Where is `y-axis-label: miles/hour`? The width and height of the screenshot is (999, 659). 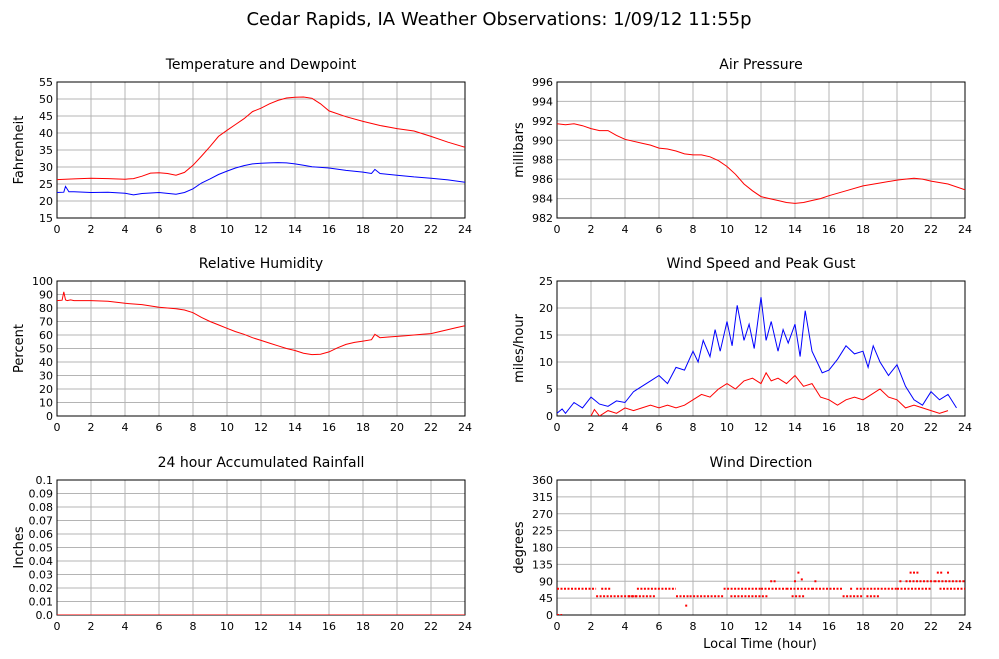
y-axis-label: miles/hour is located at coordinates (519, 347).